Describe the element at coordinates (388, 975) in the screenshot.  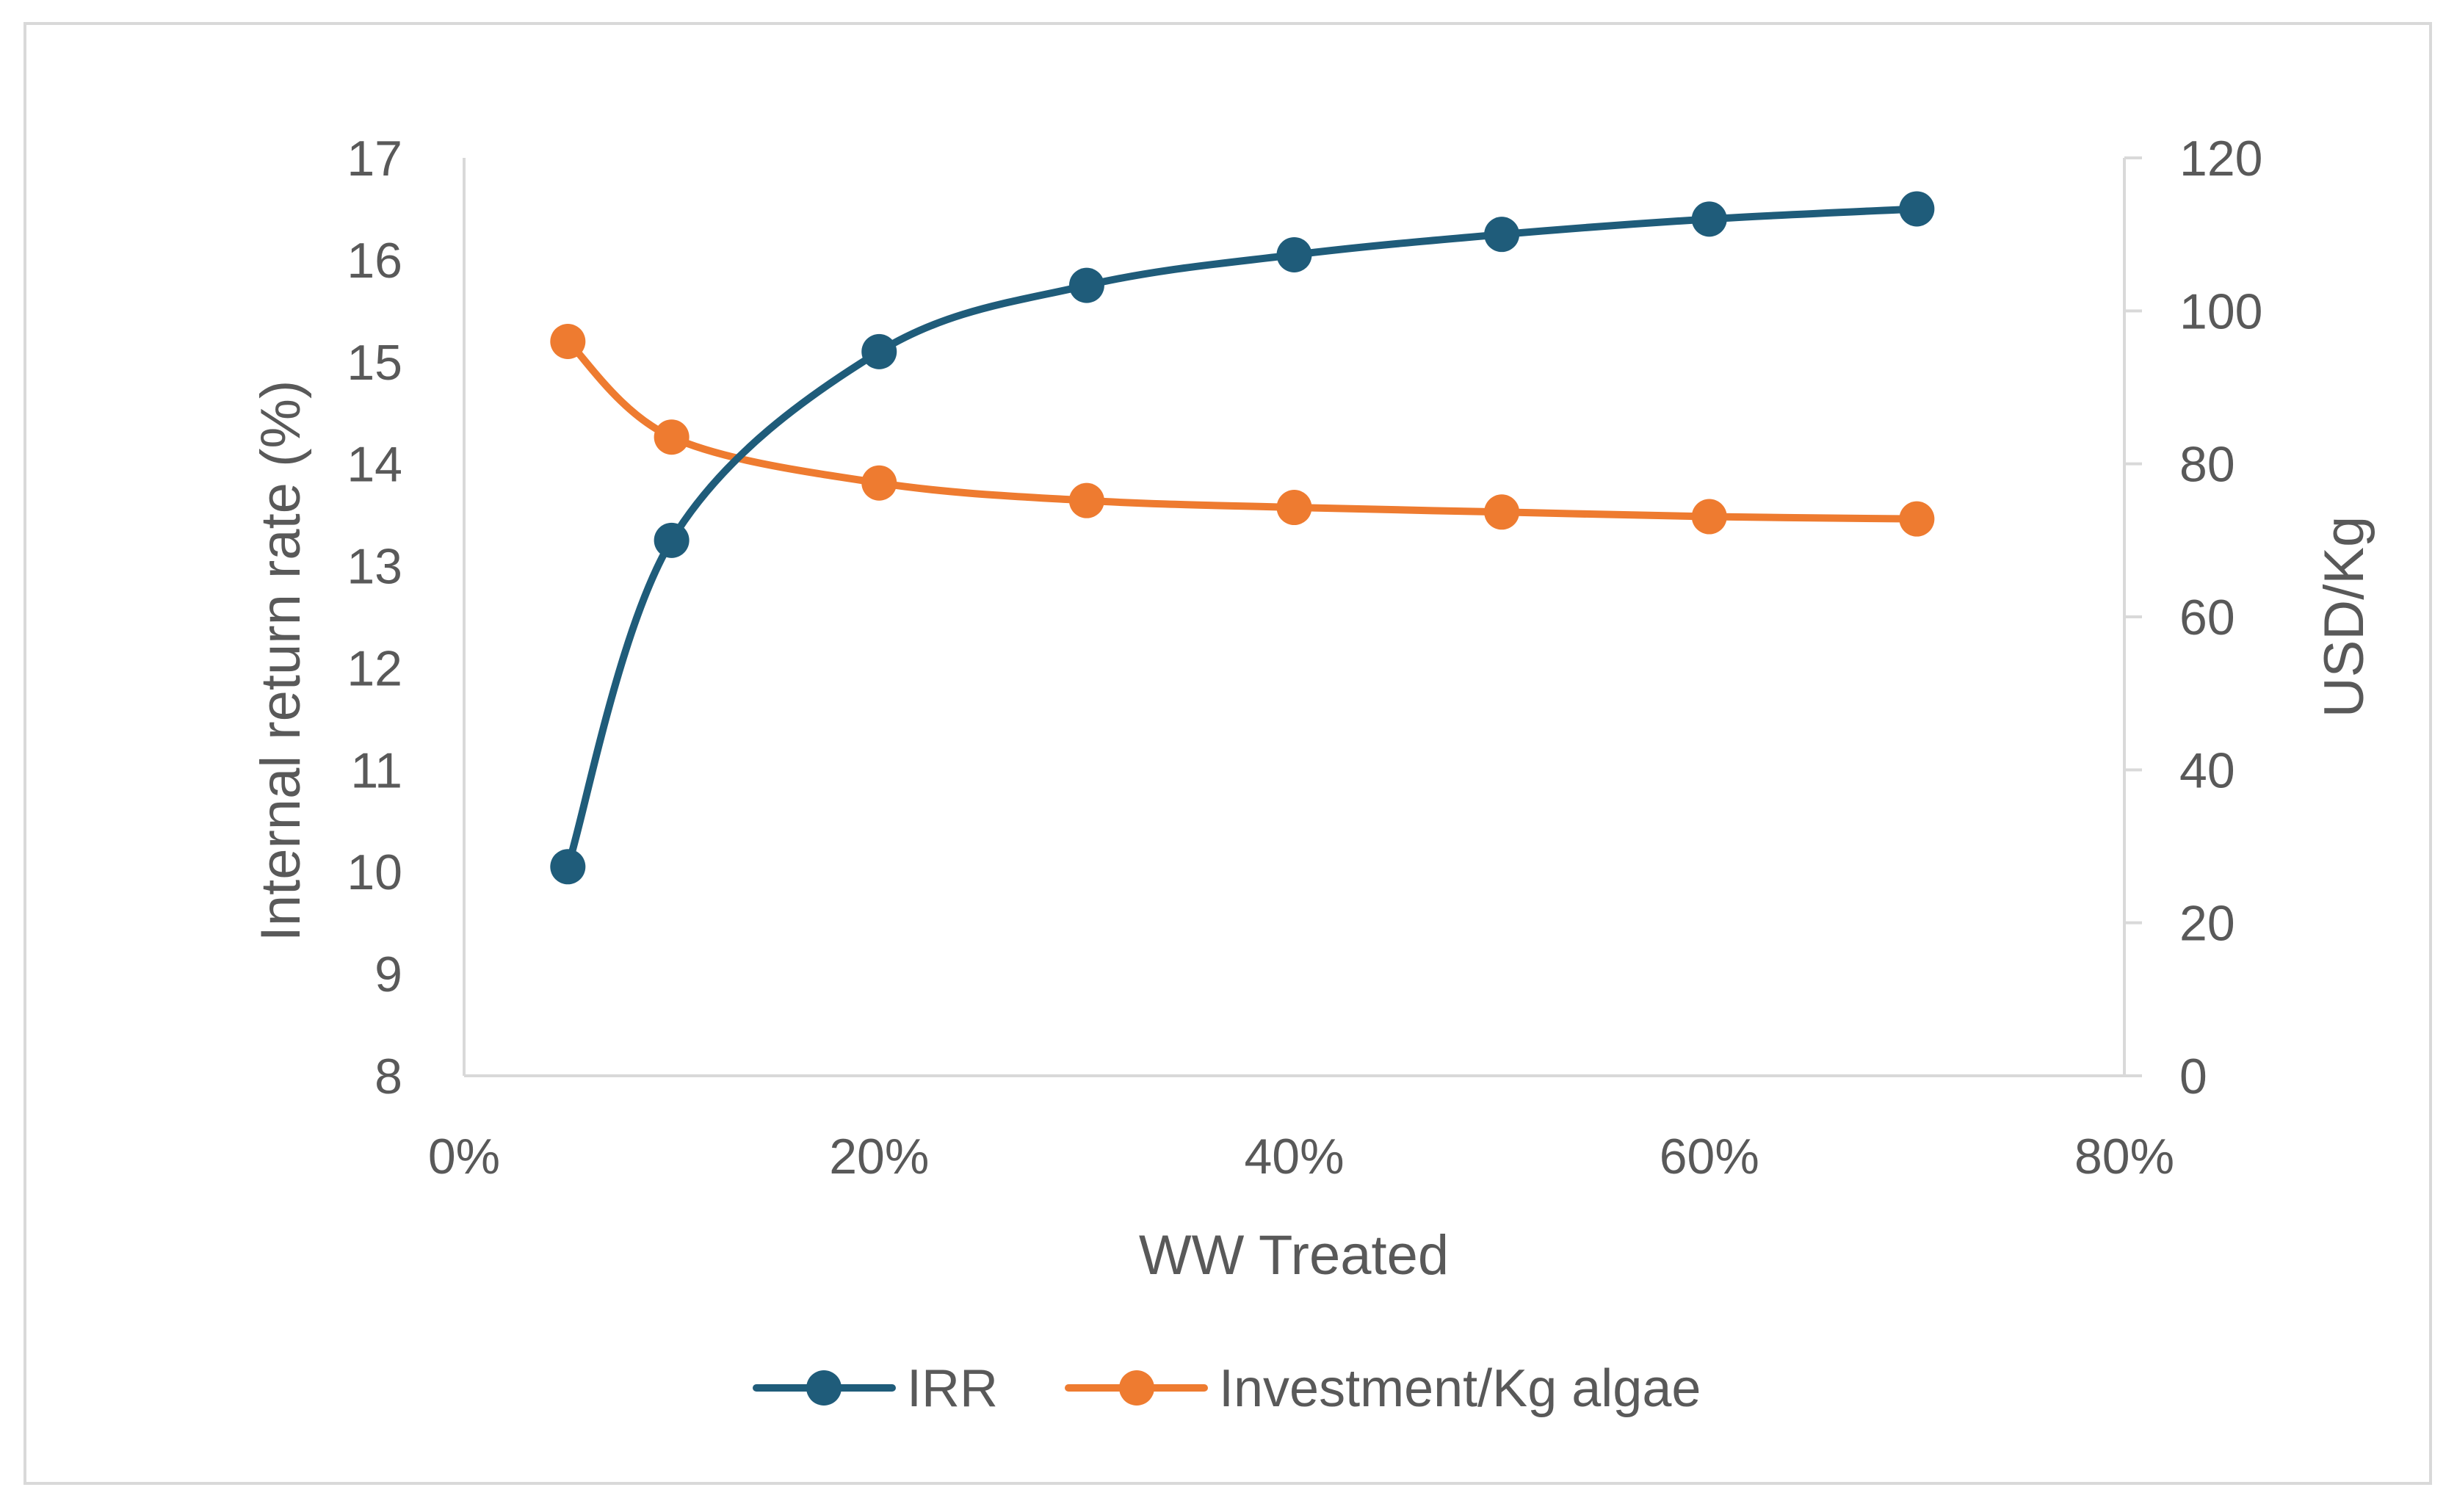
I see `y-tick-label: 9` at that location.